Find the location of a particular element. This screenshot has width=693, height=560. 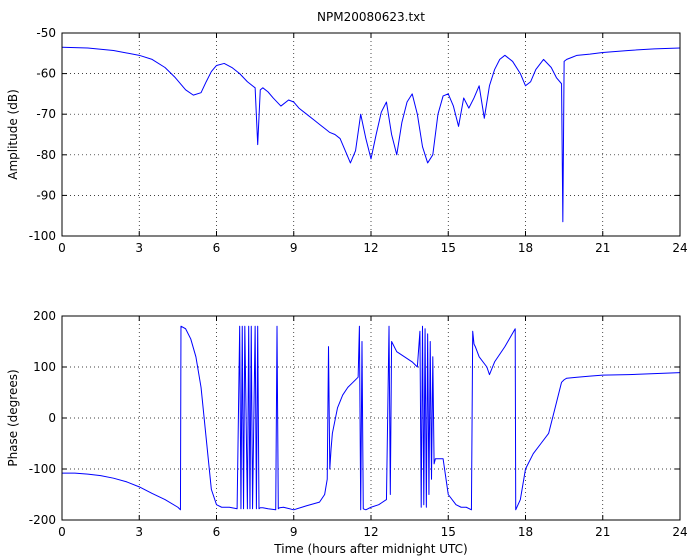

amplitude-xtick-label: 15 is located at coordinates (448, 248).